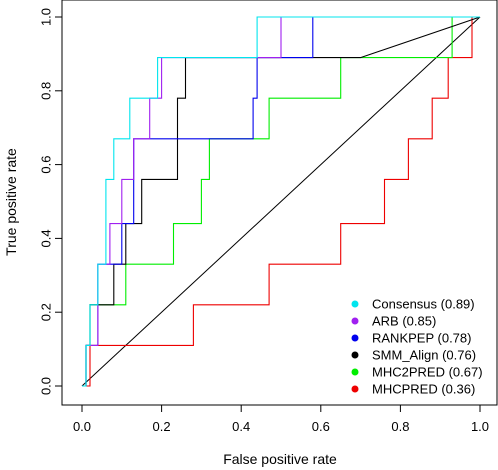  Describe the element at coordinates (46, 312) in the screenshot. I see `y-tick-label: 0.2` at that location.